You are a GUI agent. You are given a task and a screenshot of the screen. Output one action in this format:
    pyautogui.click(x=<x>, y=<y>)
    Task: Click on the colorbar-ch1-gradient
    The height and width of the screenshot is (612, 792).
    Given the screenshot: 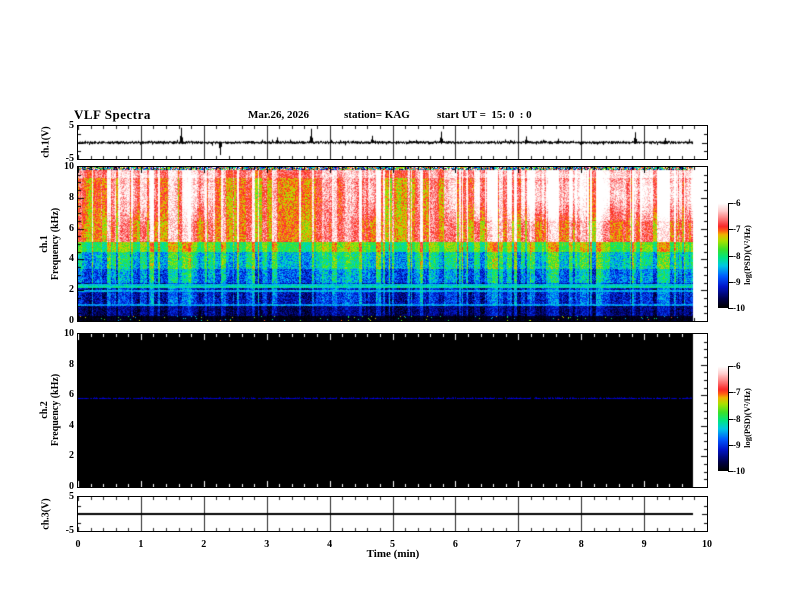 What is the action you would take?
    pyautogui.click(x=723, y=255)
    